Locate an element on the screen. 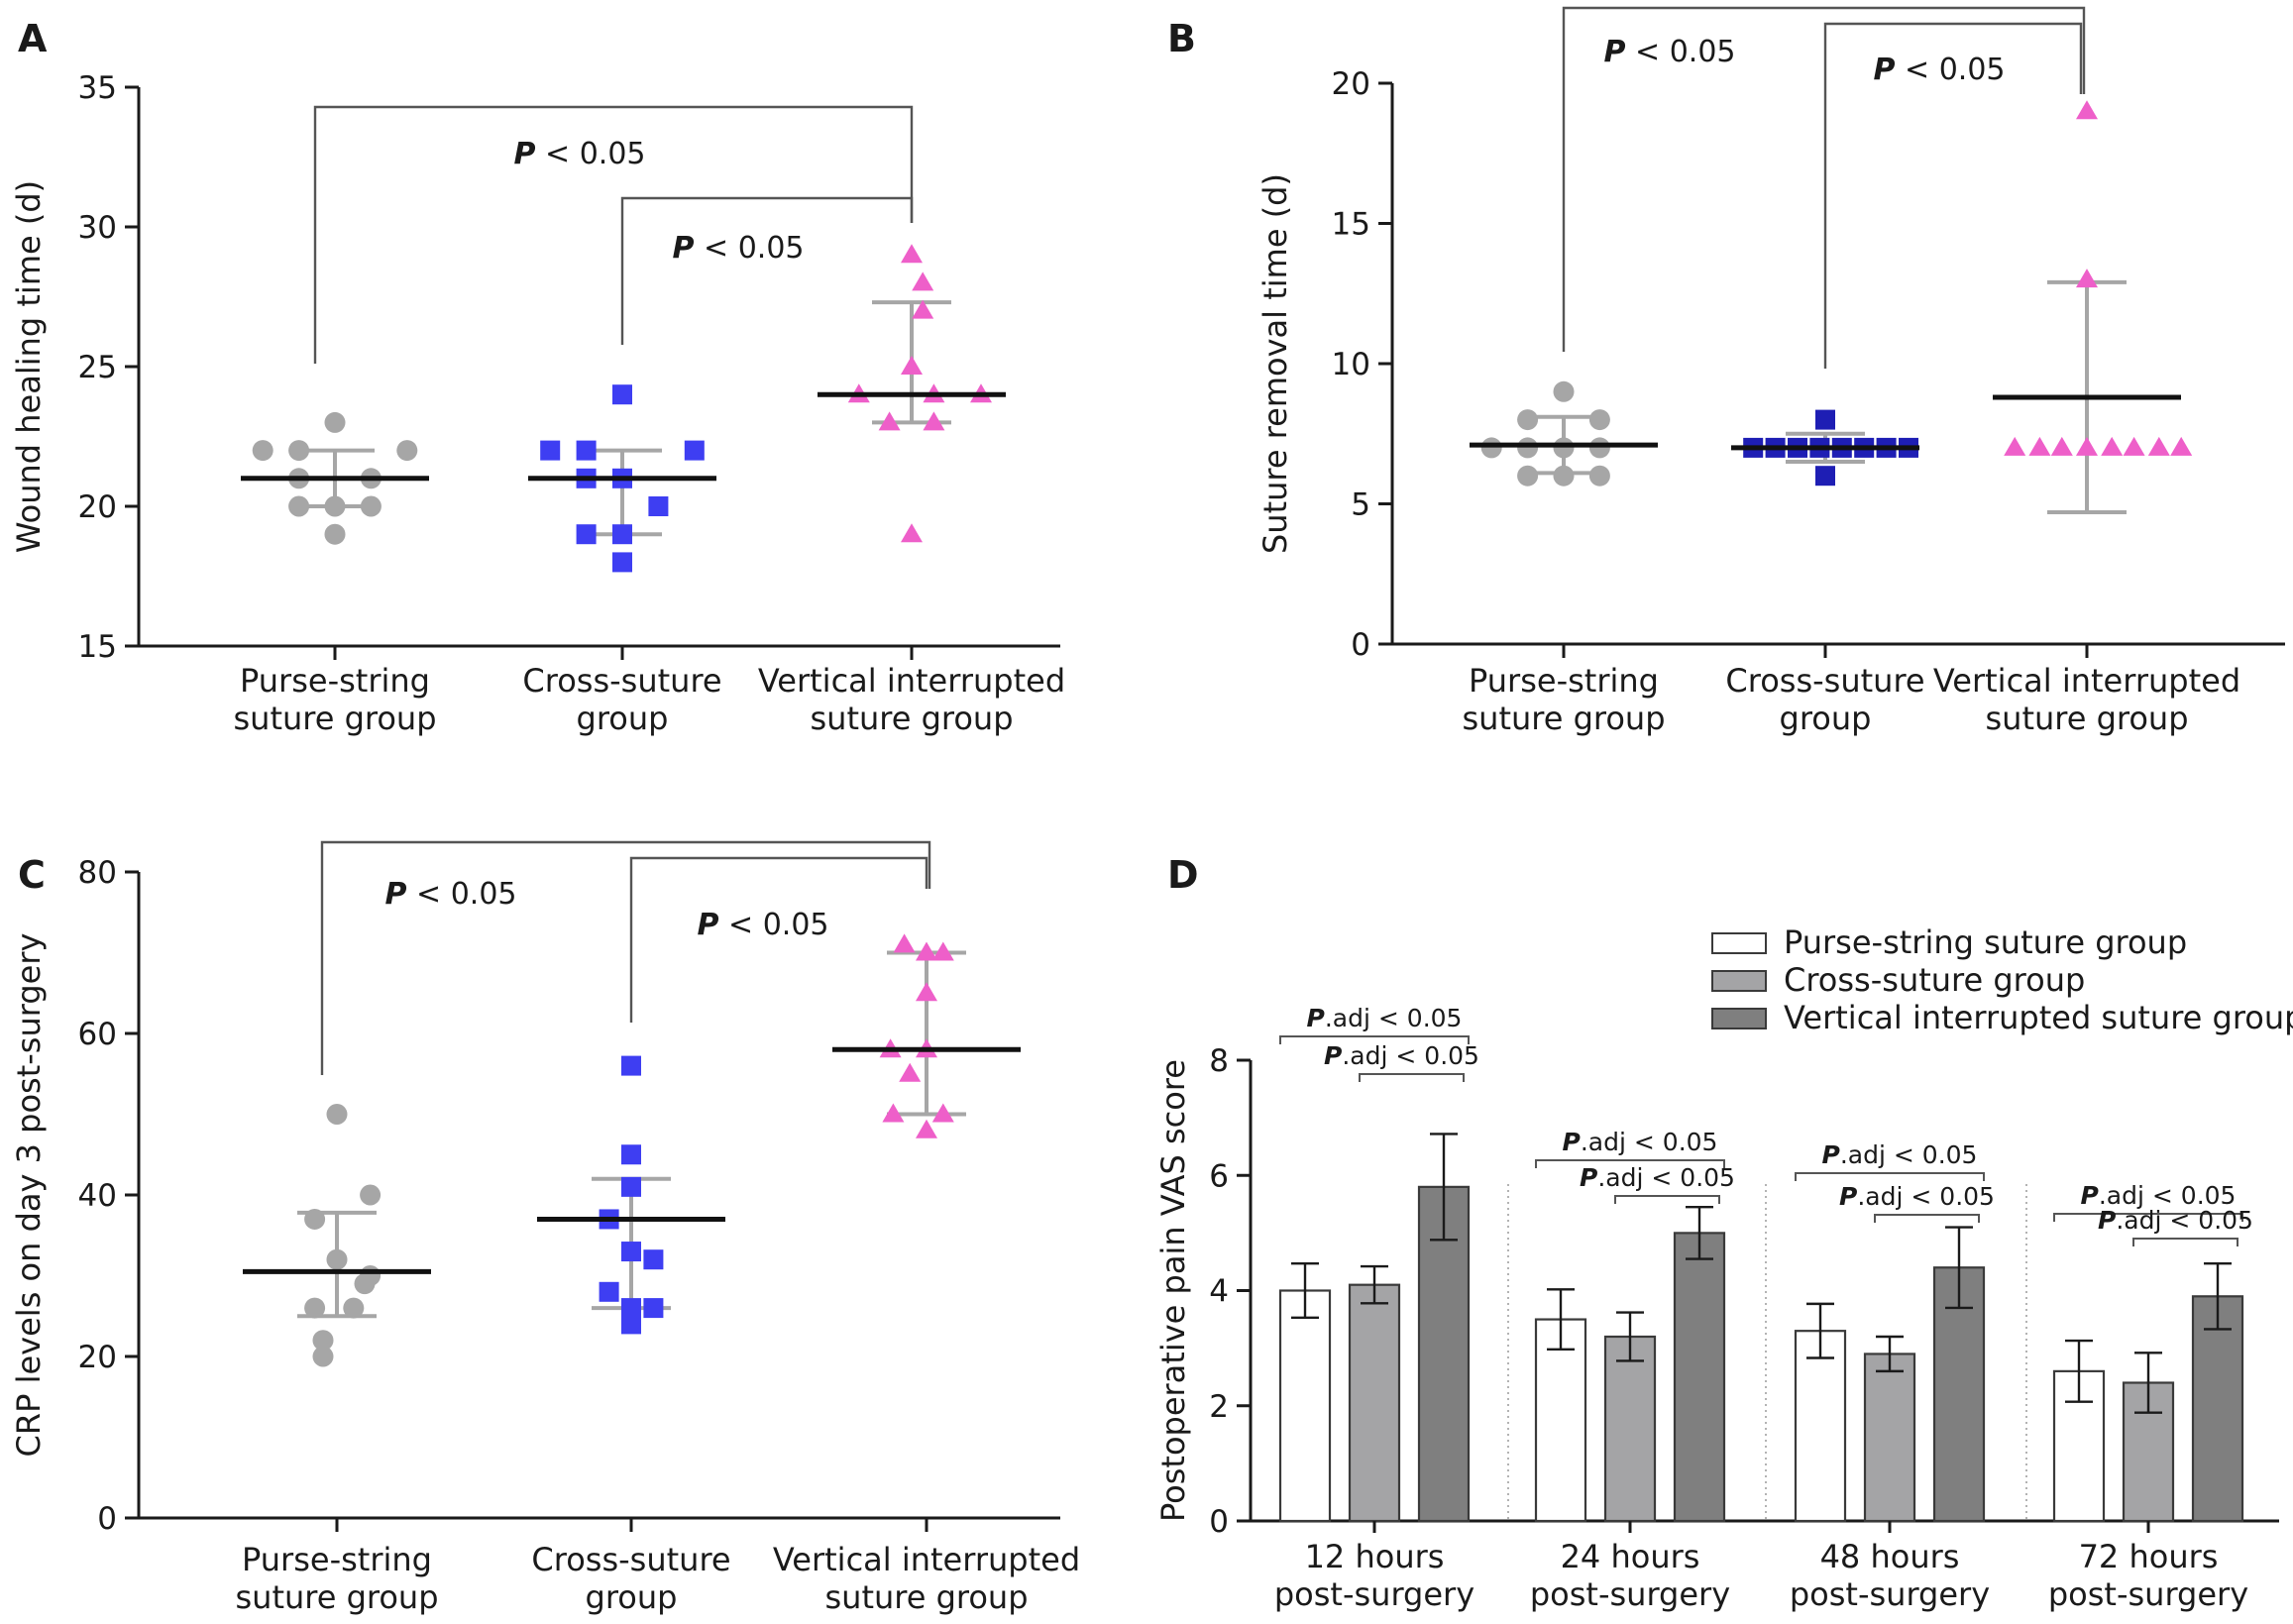 The width and height of the screenshot is (2293, 1624). y-tick-label: 25 is located at coordinates (98, 367).